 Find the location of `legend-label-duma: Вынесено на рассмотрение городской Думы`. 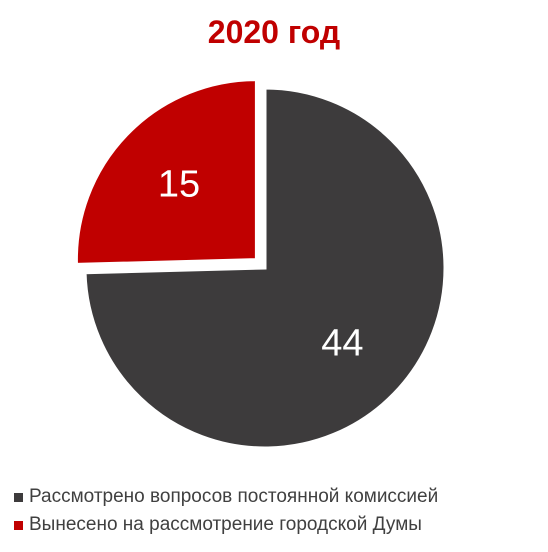

legend-label-duma: Вынесено на рассмотрение городской Думы is located at coordinates (225, 524).